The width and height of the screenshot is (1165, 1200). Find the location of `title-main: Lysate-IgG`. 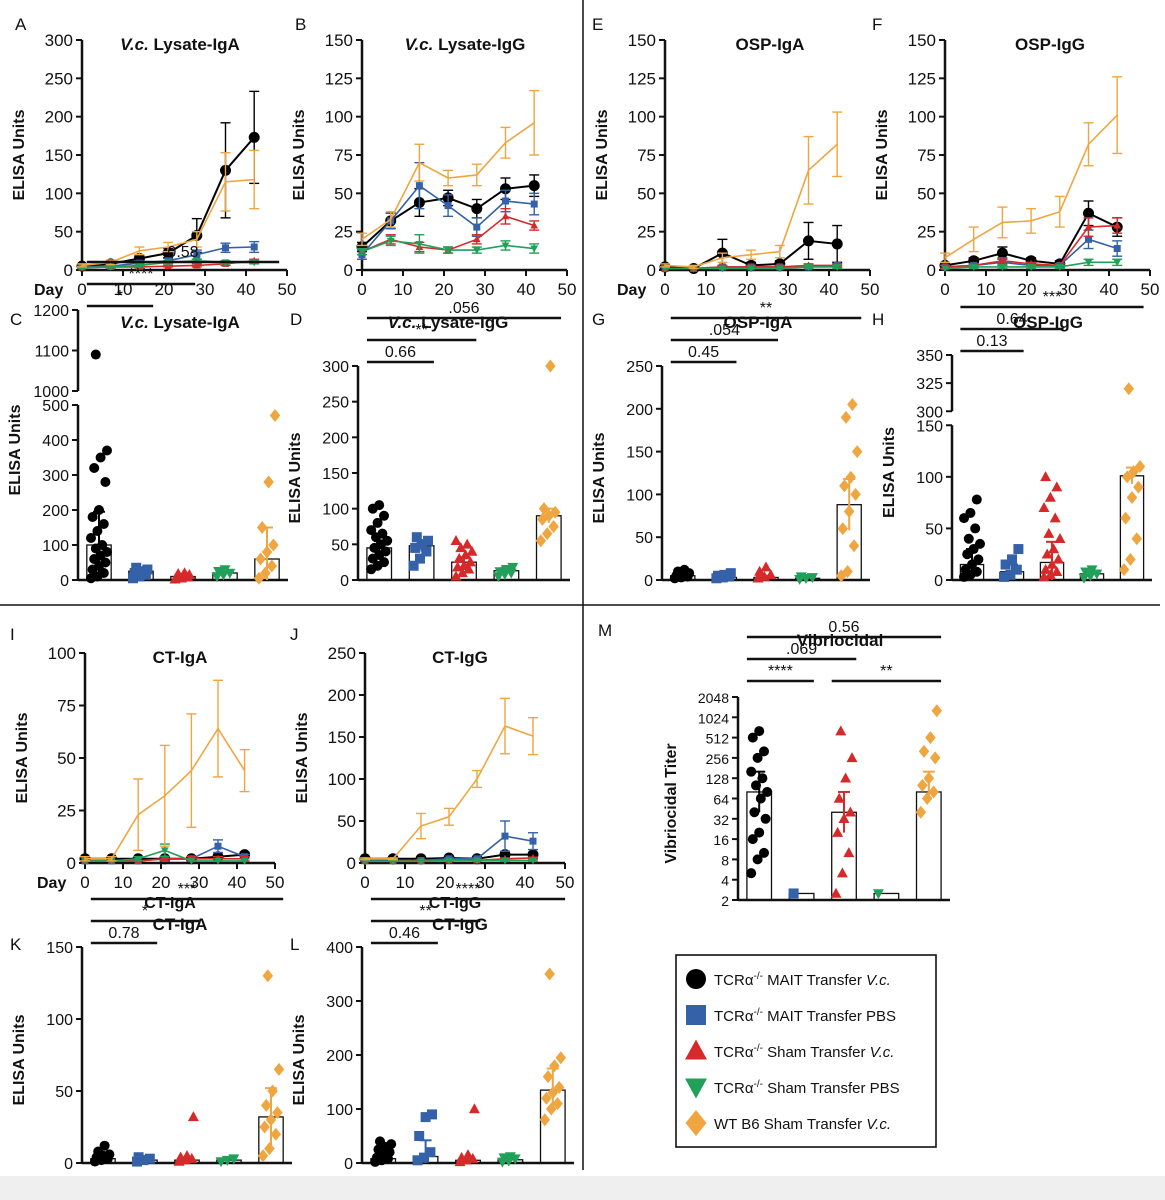

title-main: Lysate-IgG is located at coordinates (479, 44).